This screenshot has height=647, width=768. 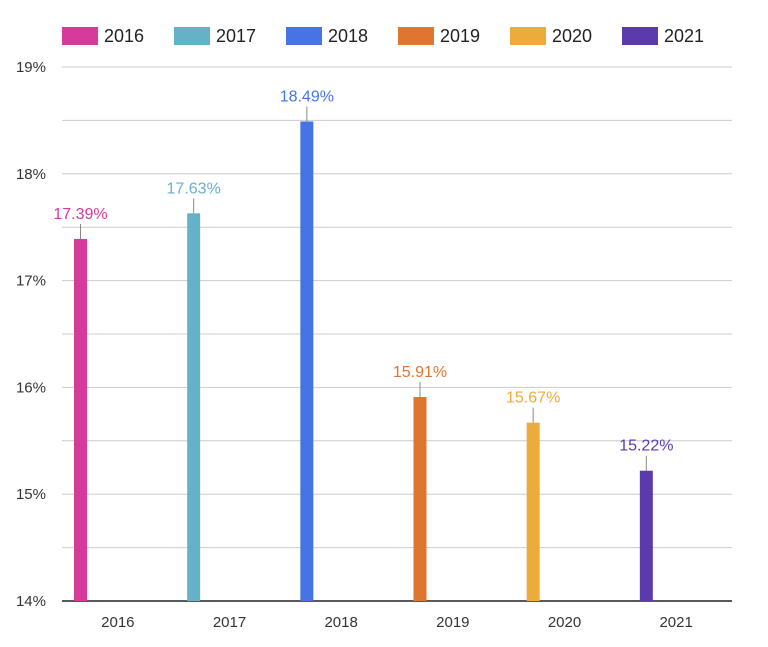 I want to click on legend-item-2018: 2018, so click(x=327, y=36).